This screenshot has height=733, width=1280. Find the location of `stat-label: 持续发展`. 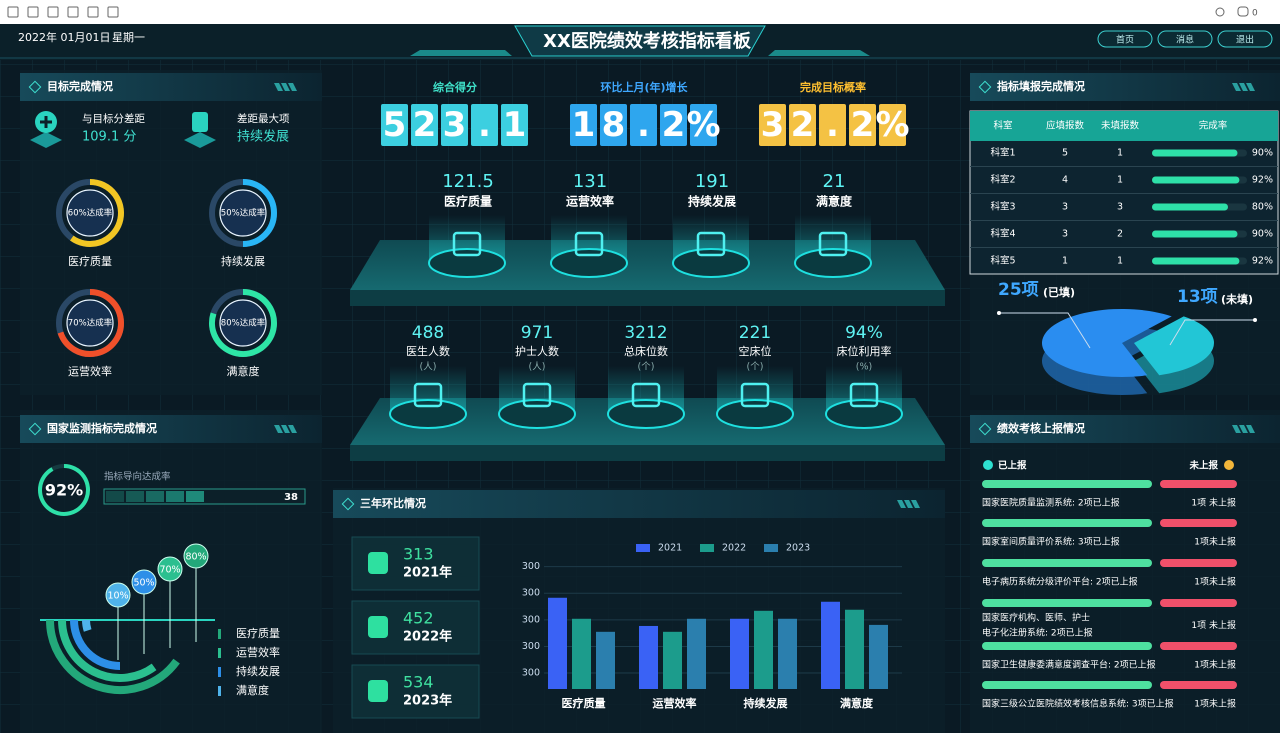

stat-label: 持续发展 is located at coordinates (712, 201).